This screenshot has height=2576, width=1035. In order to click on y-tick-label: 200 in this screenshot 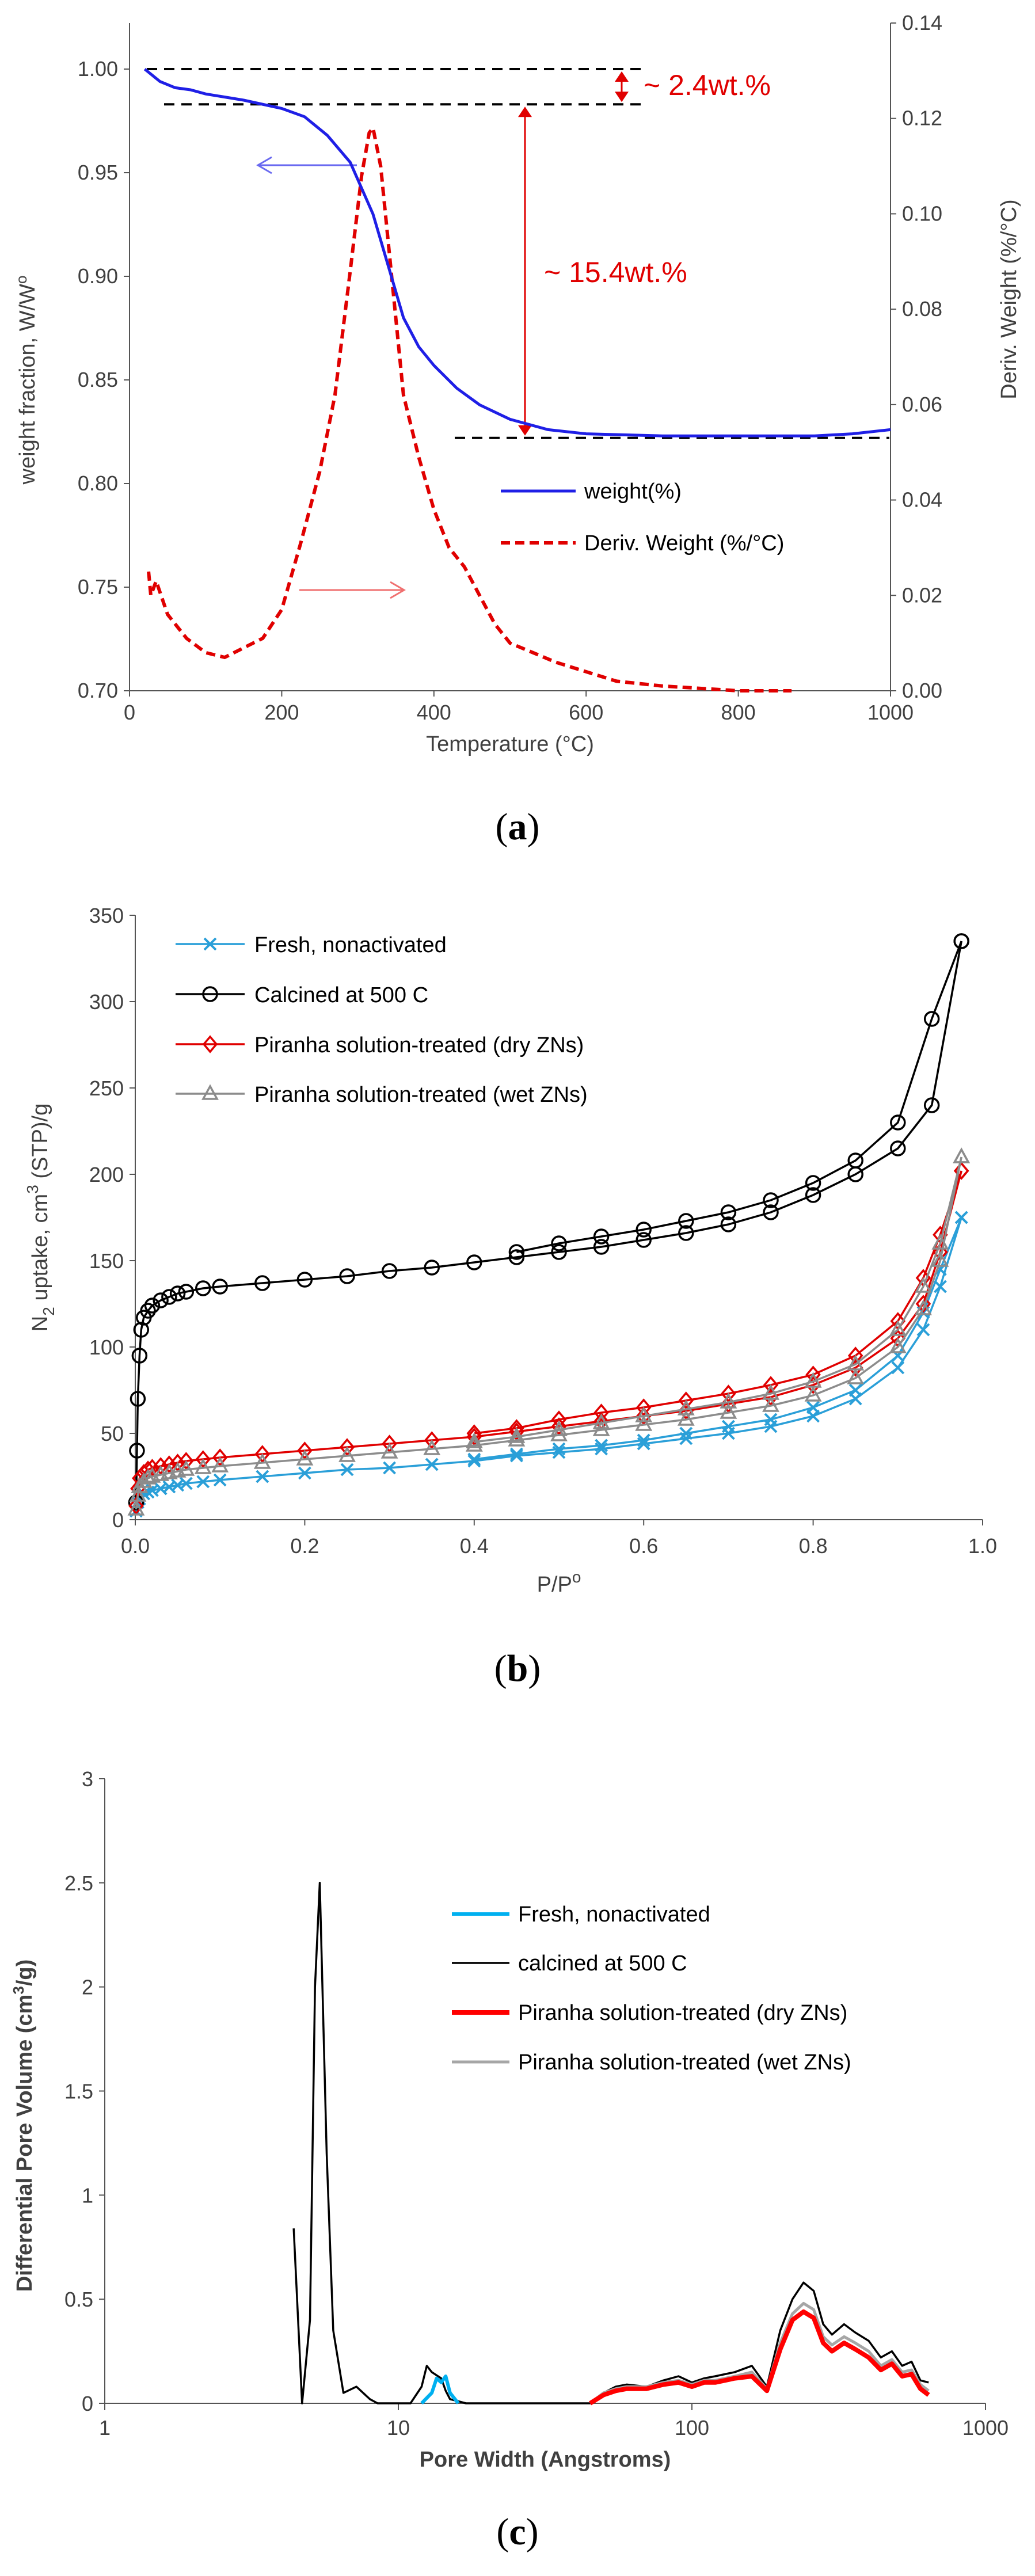, I will do `click(106, 1175)`.